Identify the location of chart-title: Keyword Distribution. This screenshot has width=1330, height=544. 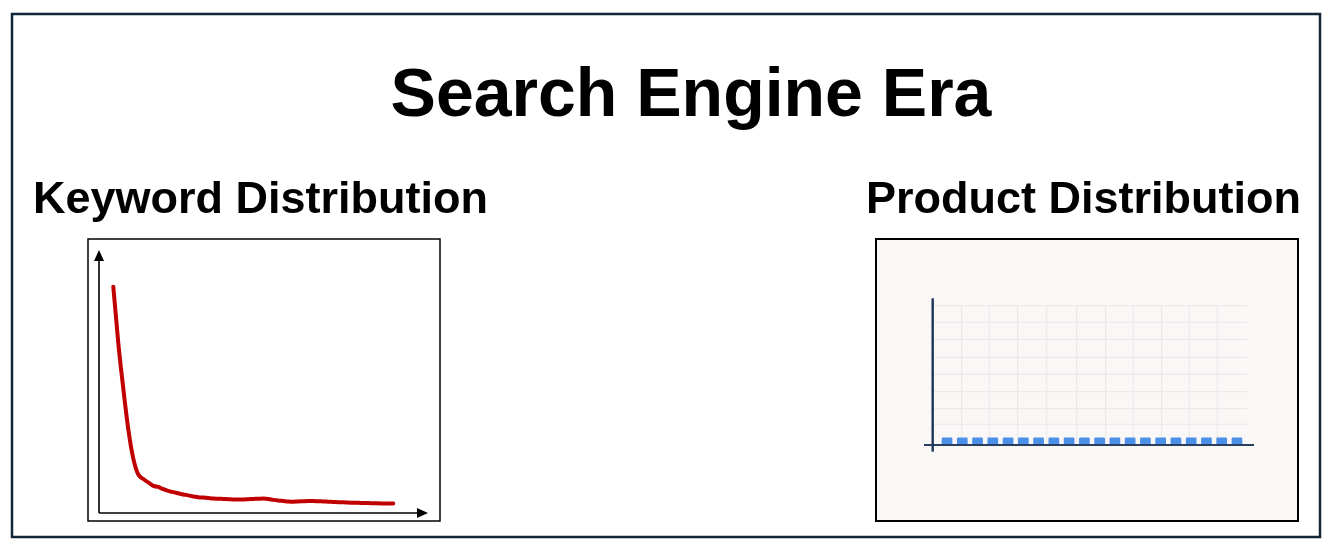
(261, 197).